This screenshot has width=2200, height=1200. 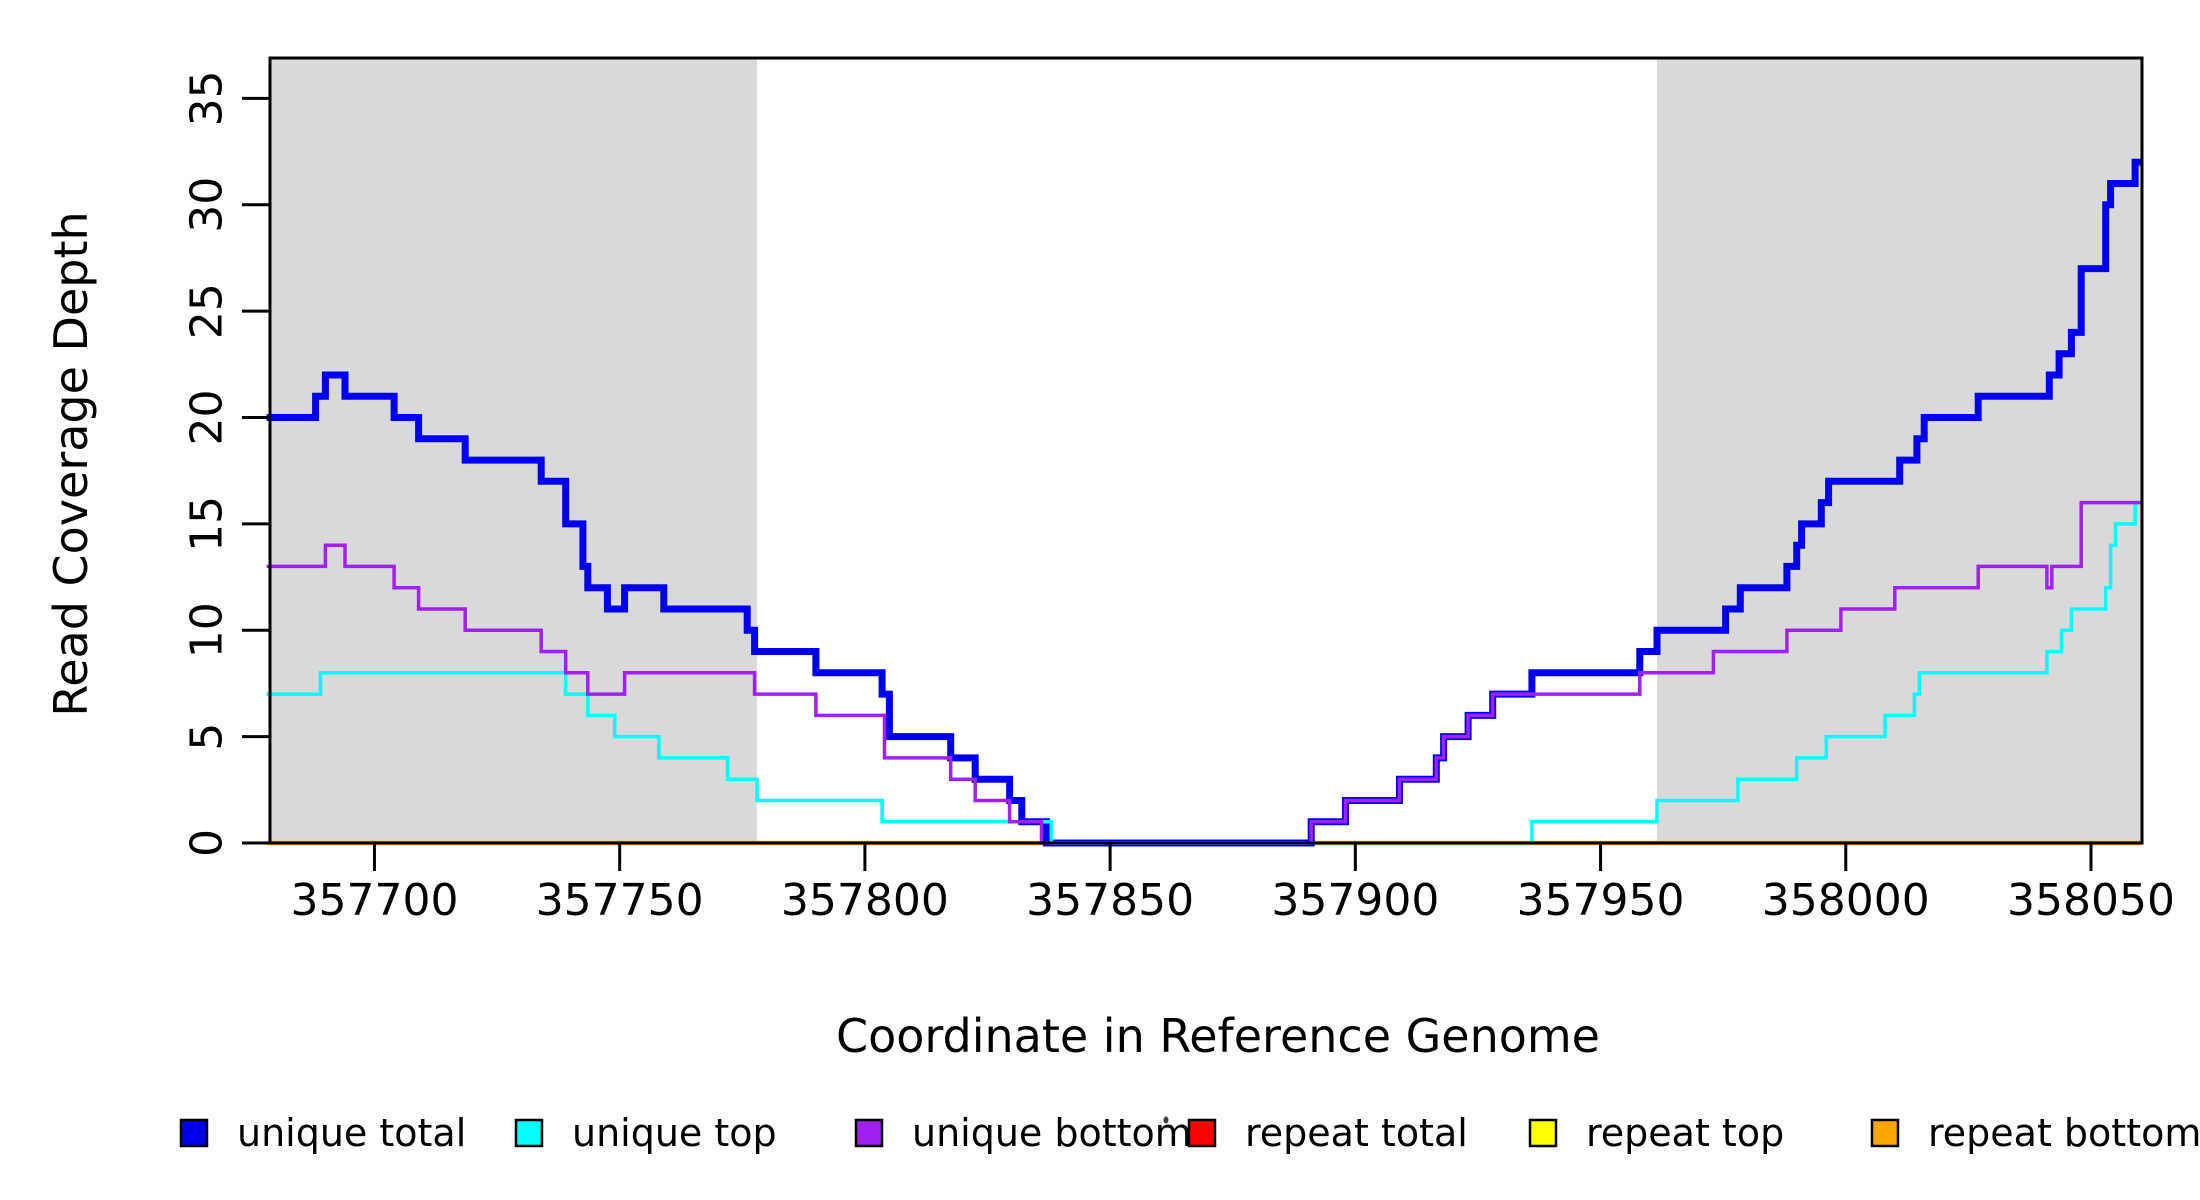 What do you see at coordinates (71, 463) in the screenshot?
I see `y-axis-title: Read Coverage Depth` at bounding box center [71, 463].